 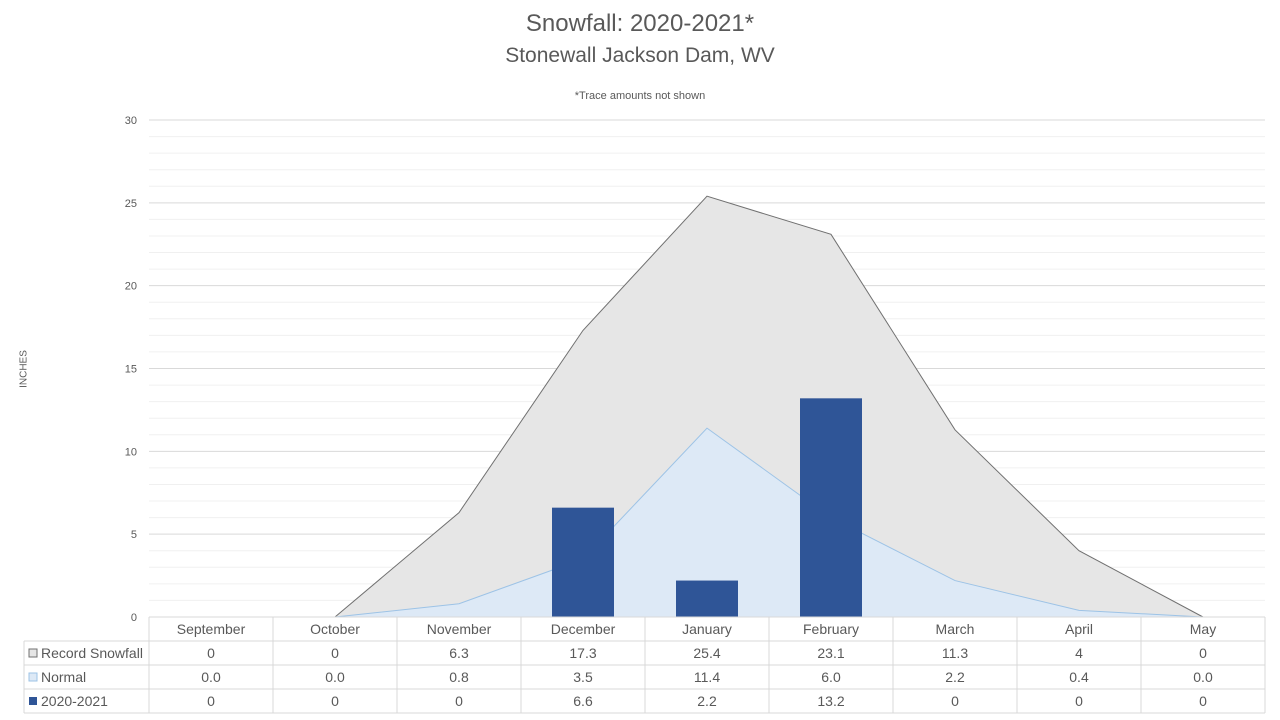 I want to click on y-tick-label: 5, so click(x=134, y=535).